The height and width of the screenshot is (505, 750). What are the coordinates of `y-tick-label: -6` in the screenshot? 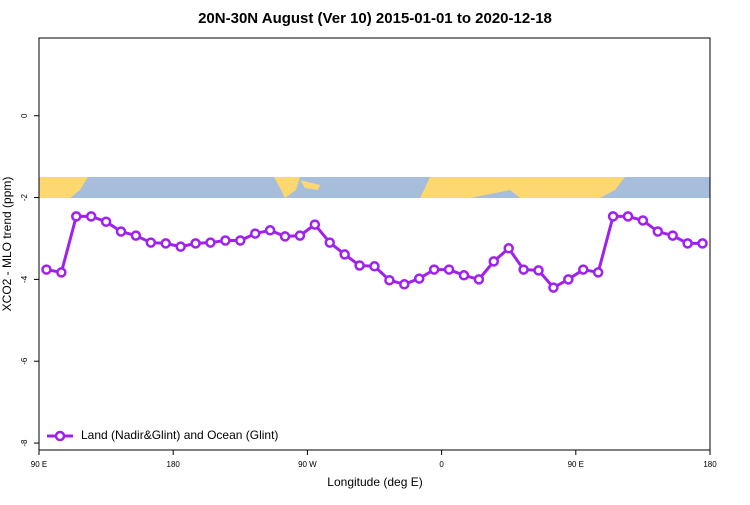 It's located at (24, 361).